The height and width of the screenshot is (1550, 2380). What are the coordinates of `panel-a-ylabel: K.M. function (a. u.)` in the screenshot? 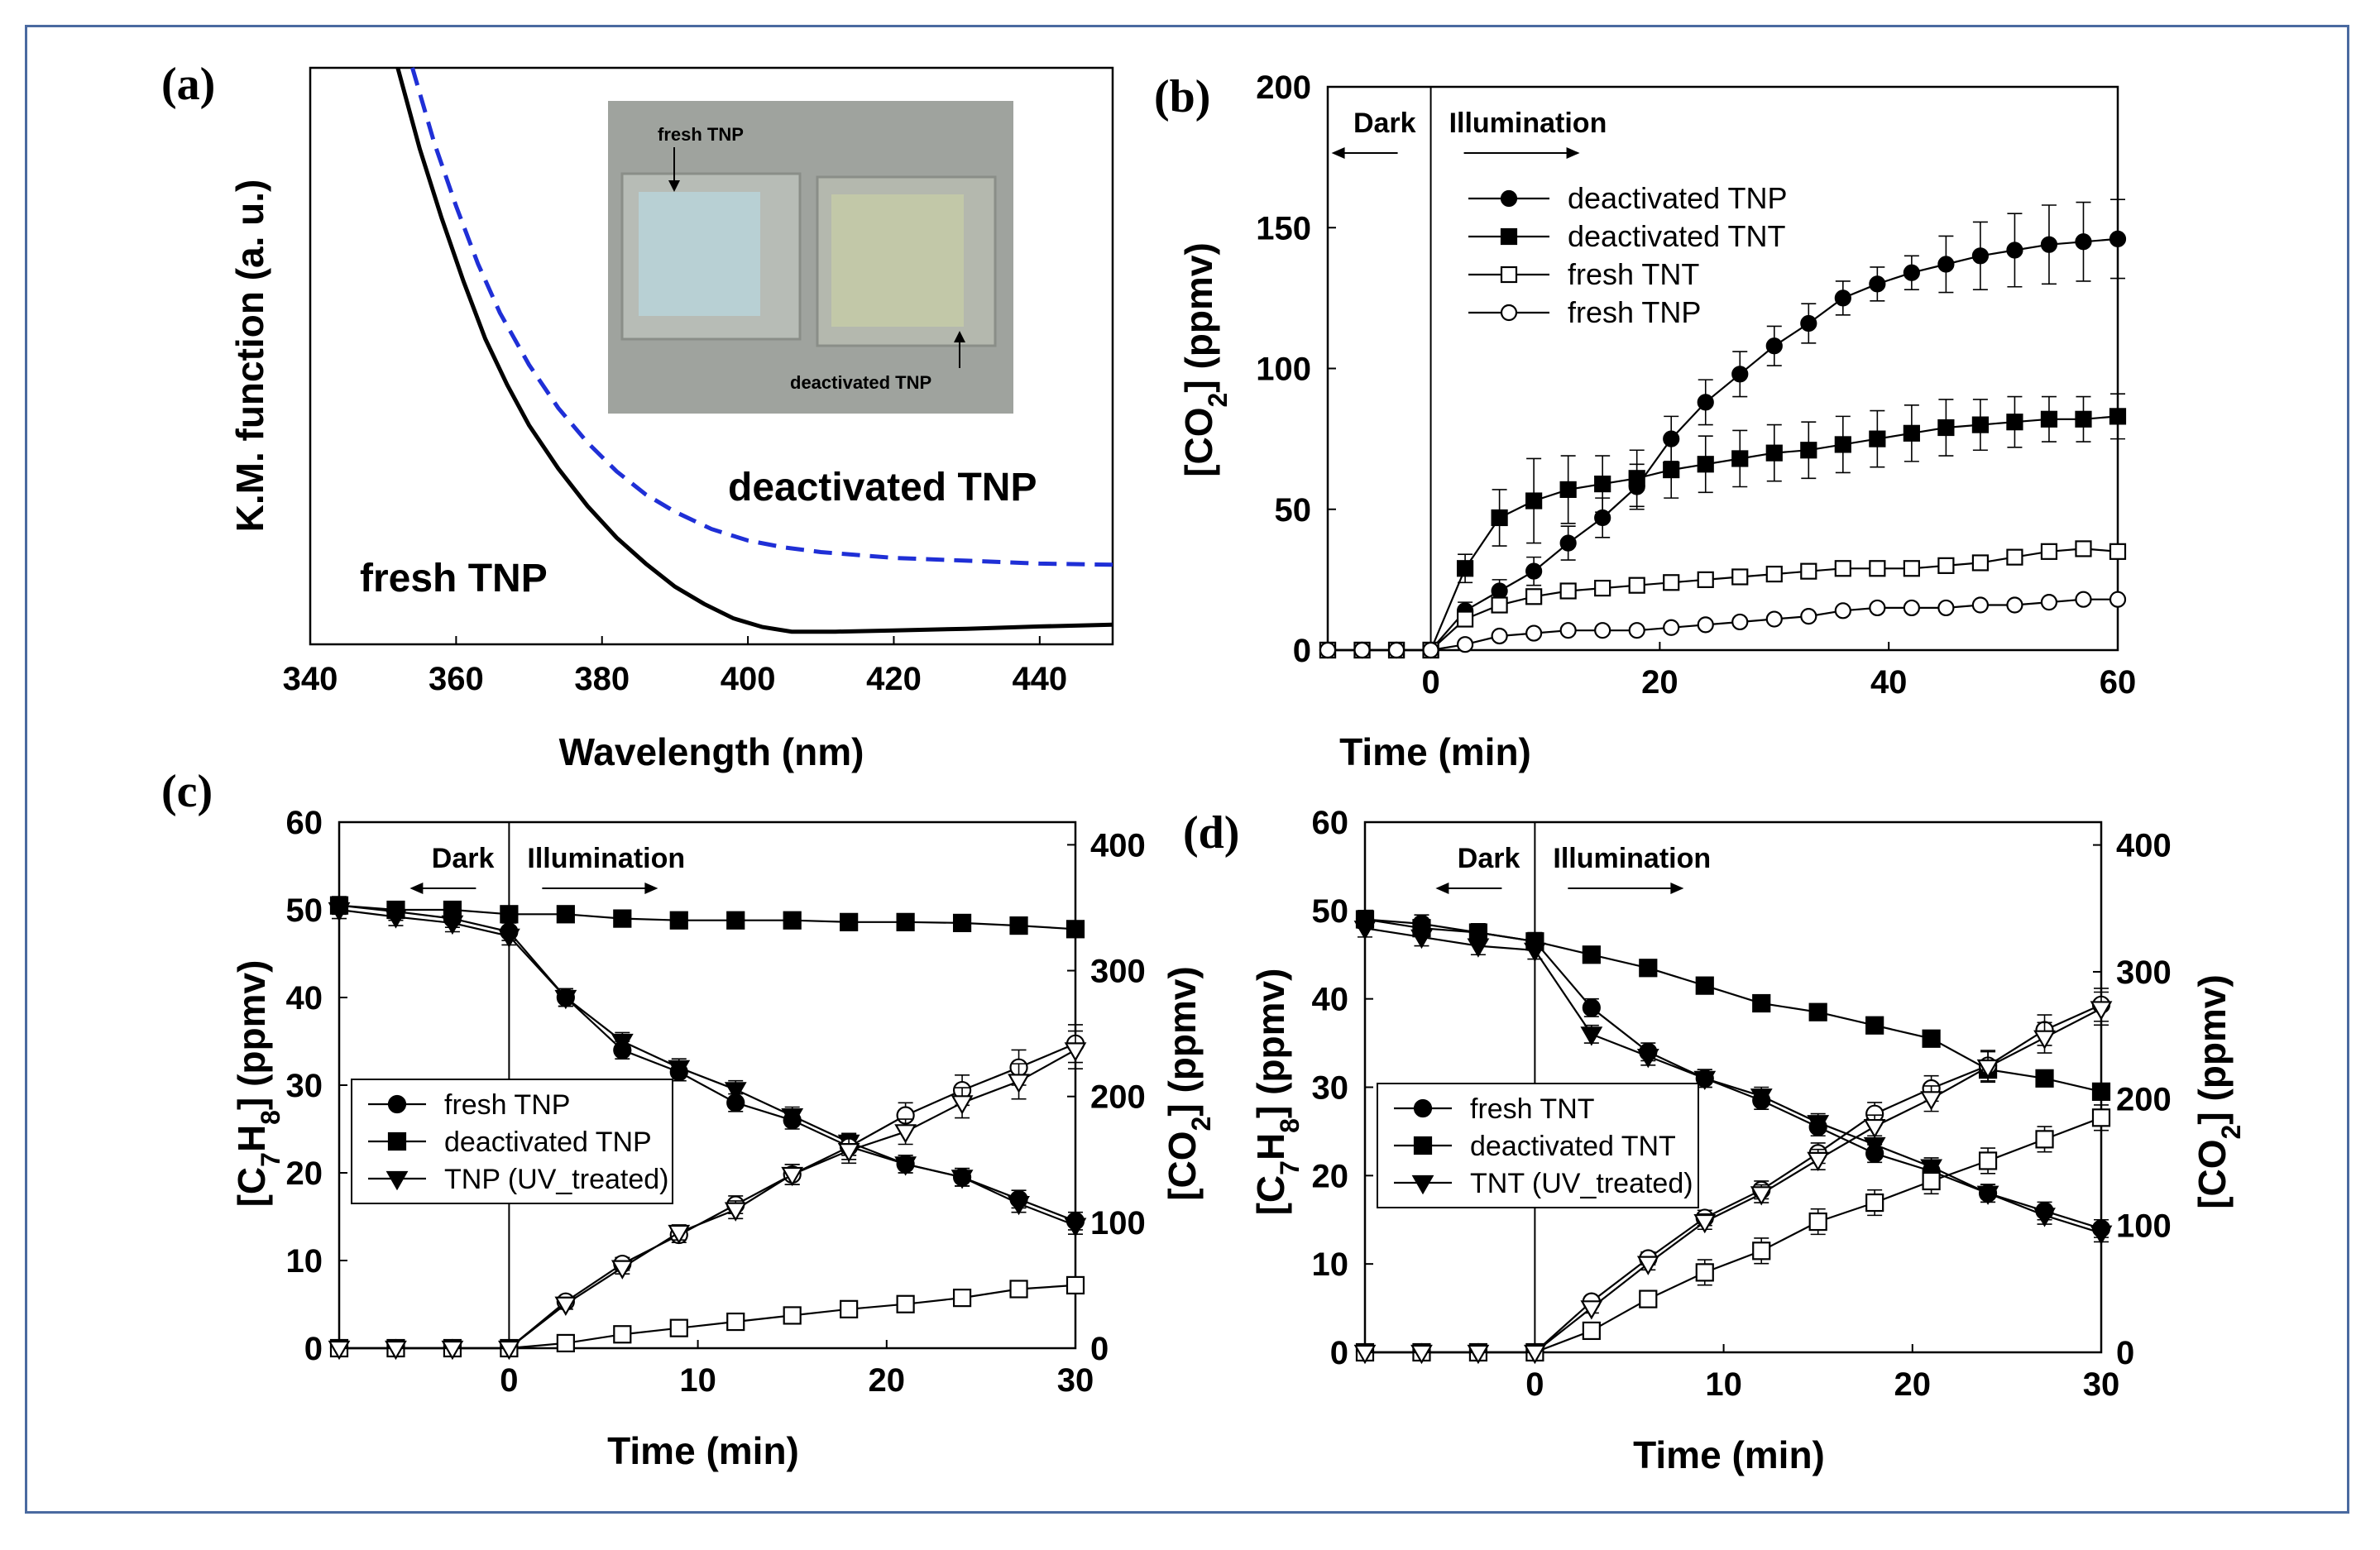 It's located at (249, 356).